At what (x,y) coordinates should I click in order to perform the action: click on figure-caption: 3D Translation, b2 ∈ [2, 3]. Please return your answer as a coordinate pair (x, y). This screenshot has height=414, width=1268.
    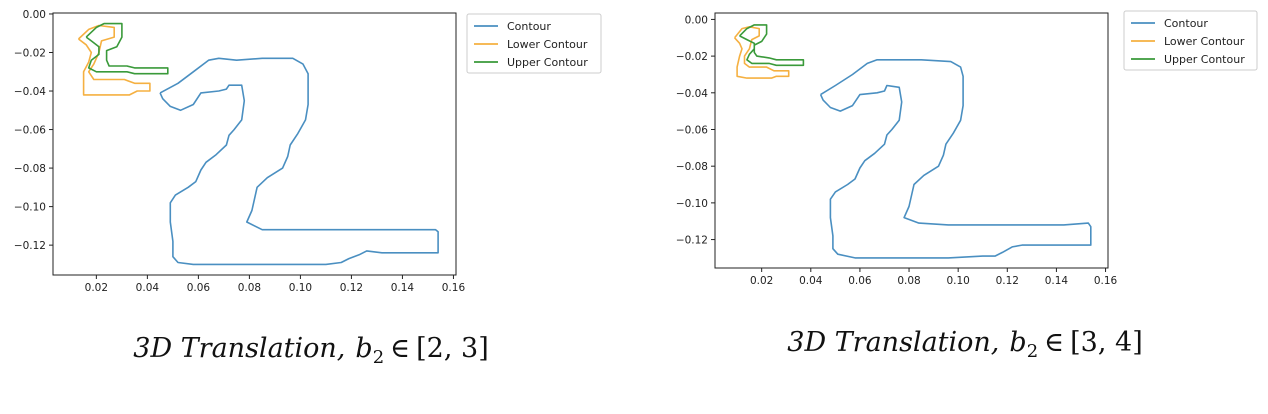
    Looking at the image, I should click on (310, 350).